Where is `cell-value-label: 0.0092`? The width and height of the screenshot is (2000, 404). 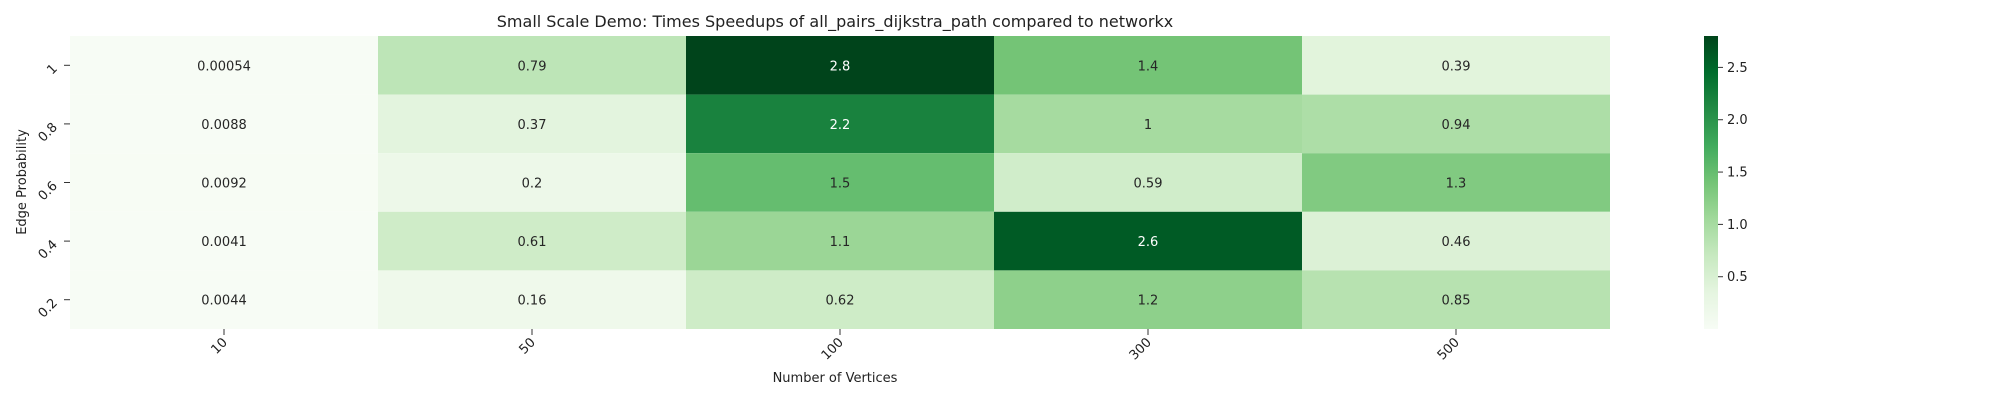
cell-value-label: 0.0092 is located at coordinates (224, 184).